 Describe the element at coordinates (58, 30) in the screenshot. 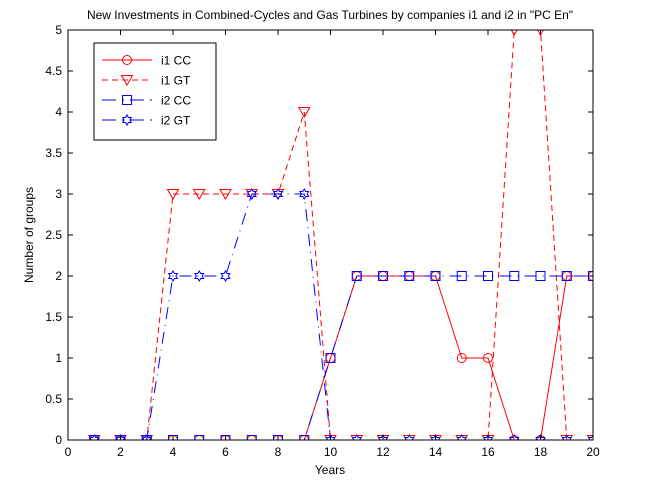

I see `y-tick-label: 5` at that location.